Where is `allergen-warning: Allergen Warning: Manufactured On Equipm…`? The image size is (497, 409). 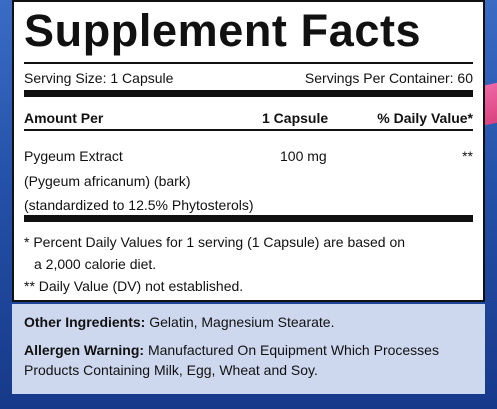 allergen-warning: Allergen Warning: Manufactured On Equipm… is located at coordinates (249, 360).